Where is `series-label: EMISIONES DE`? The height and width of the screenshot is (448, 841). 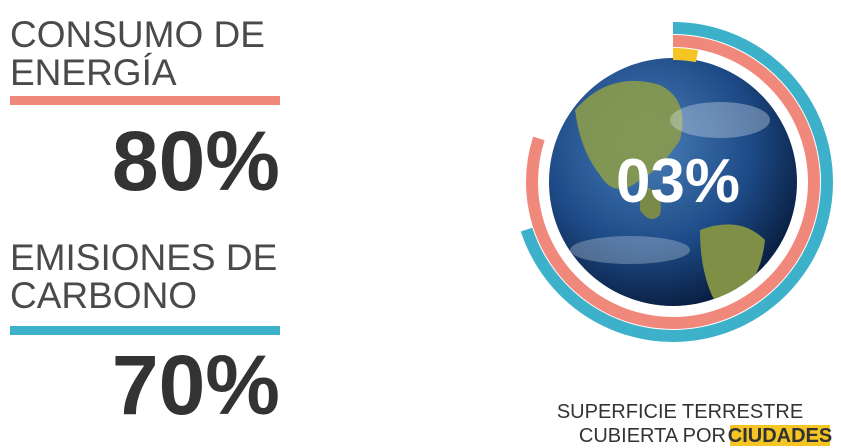
series-label: EMISIONES DE is located at coordinates (143, 257).